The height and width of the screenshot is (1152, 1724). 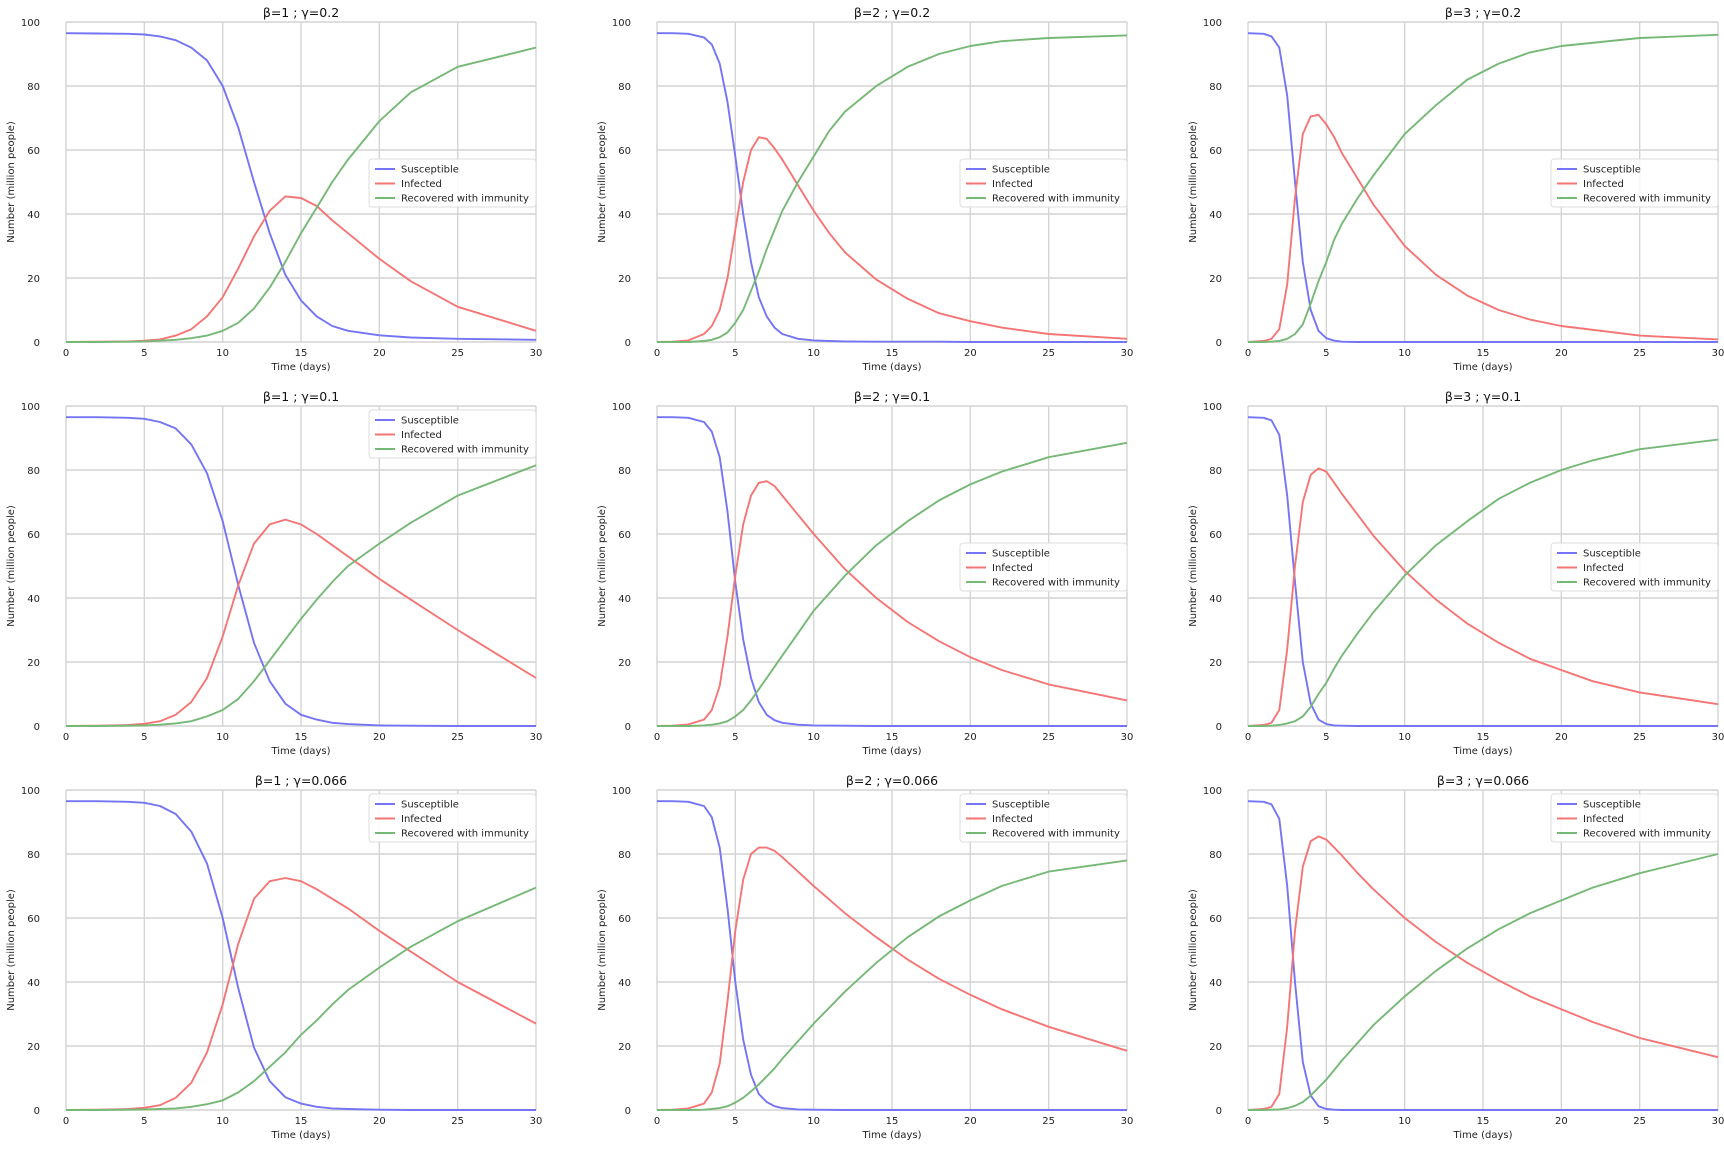 I want to click on legend-label: Recovered with immunity, so click(x=1647, y=834).